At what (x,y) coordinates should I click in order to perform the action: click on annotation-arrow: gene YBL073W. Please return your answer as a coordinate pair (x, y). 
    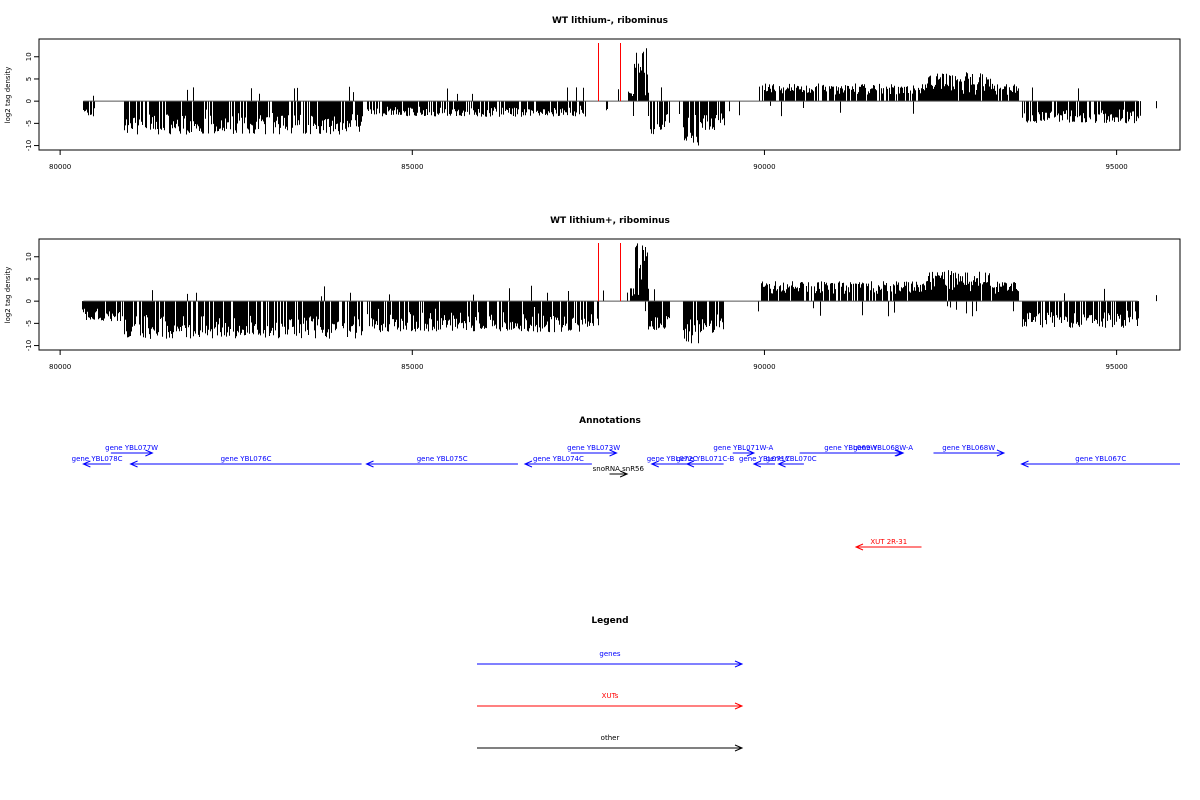
    Looking at the image, I should click on (593, 450).